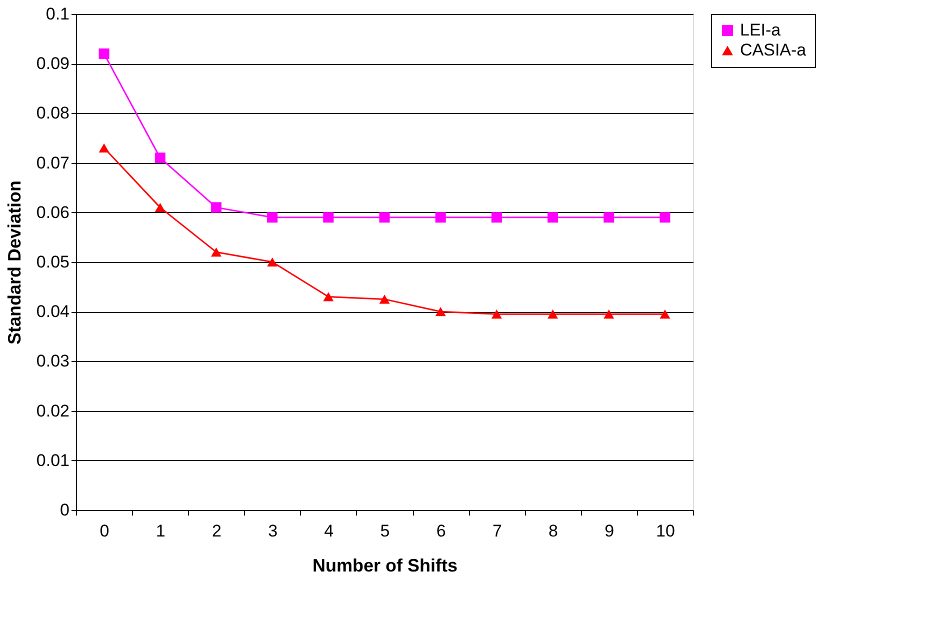 The width and height of the screenshot is (931, 617). What do you see at coordinates (609, 531) in the screenshot?
I see `x-tick-label: 9` at bounding box center [609, 531].